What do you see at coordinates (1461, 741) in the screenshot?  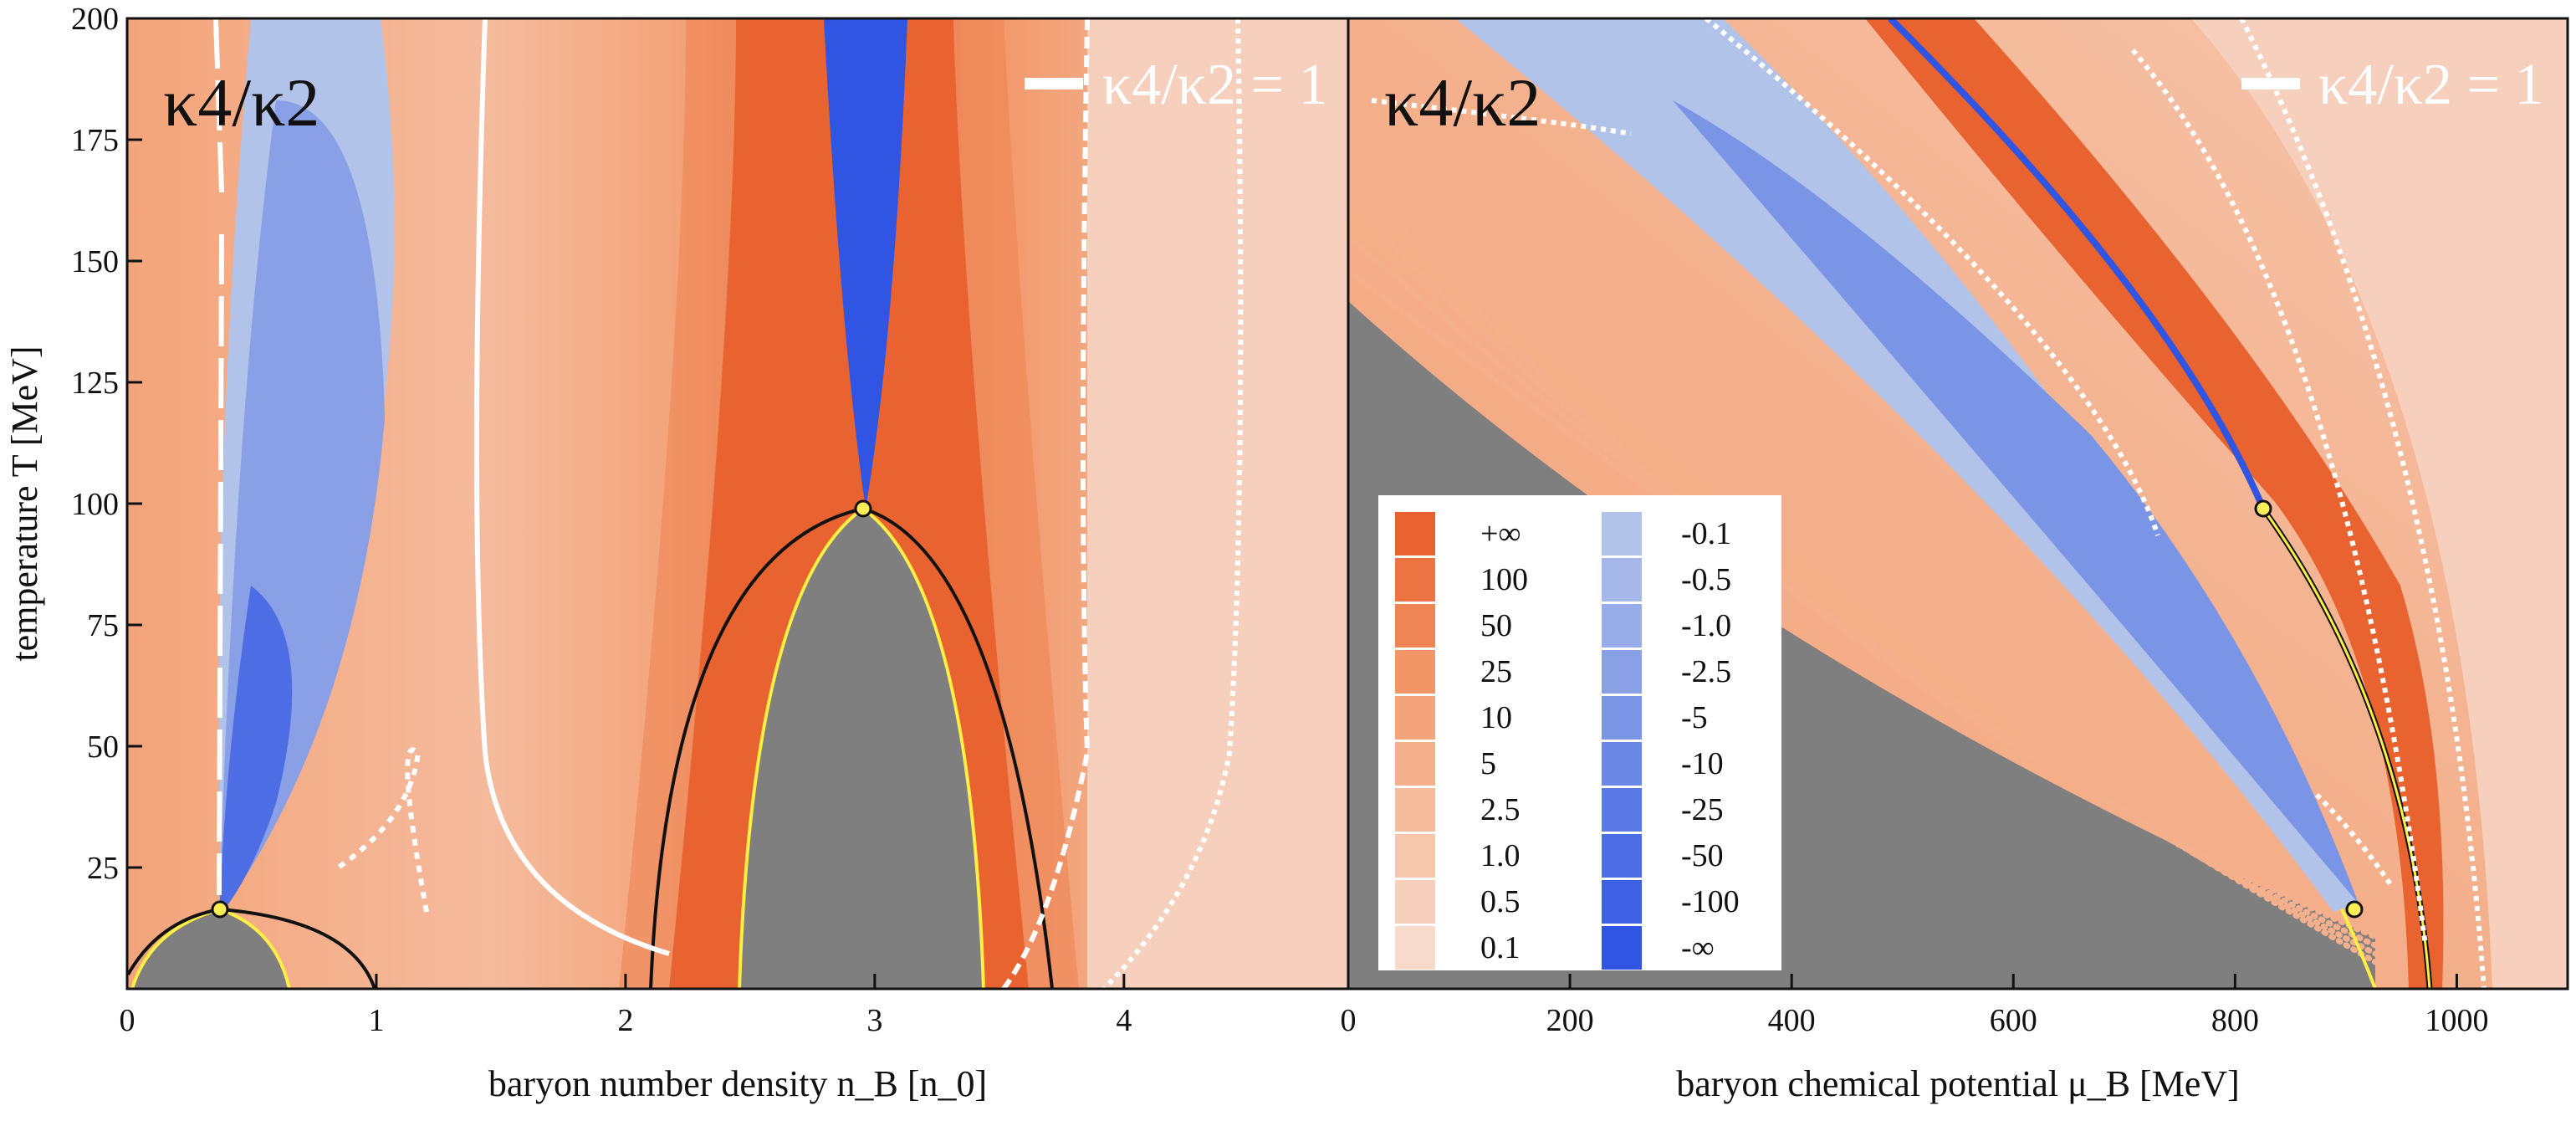 I see `colorbar-positive: +∞ 100 50 25 10 5 2.5 1.0 0.5 0.1` at bounding box center [1461, 741].